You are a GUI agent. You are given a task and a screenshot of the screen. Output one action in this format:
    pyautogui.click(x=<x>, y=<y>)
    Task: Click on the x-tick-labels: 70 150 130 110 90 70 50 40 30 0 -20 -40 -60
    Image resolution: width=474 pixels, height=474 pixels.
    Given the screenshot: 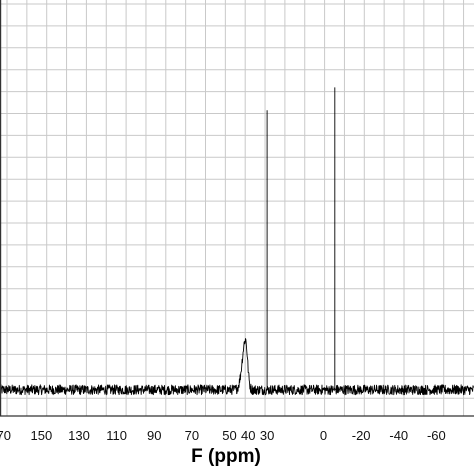 What is the action you would take?
    pyautogui.click(x=223, y=435)
    